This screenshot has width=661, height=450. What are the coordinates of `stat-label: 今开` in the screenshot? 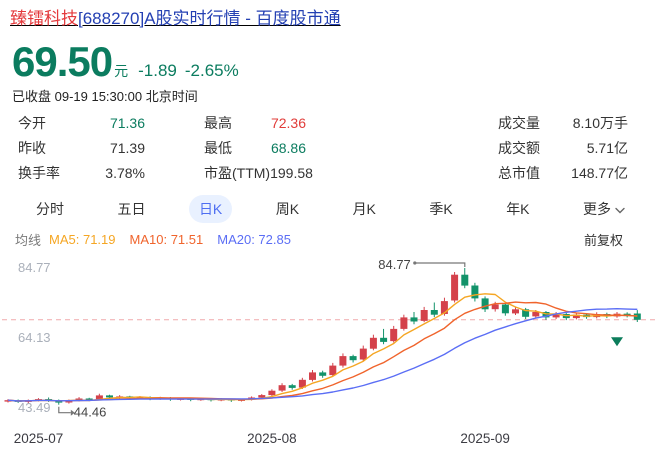 It's located at (32, 122).